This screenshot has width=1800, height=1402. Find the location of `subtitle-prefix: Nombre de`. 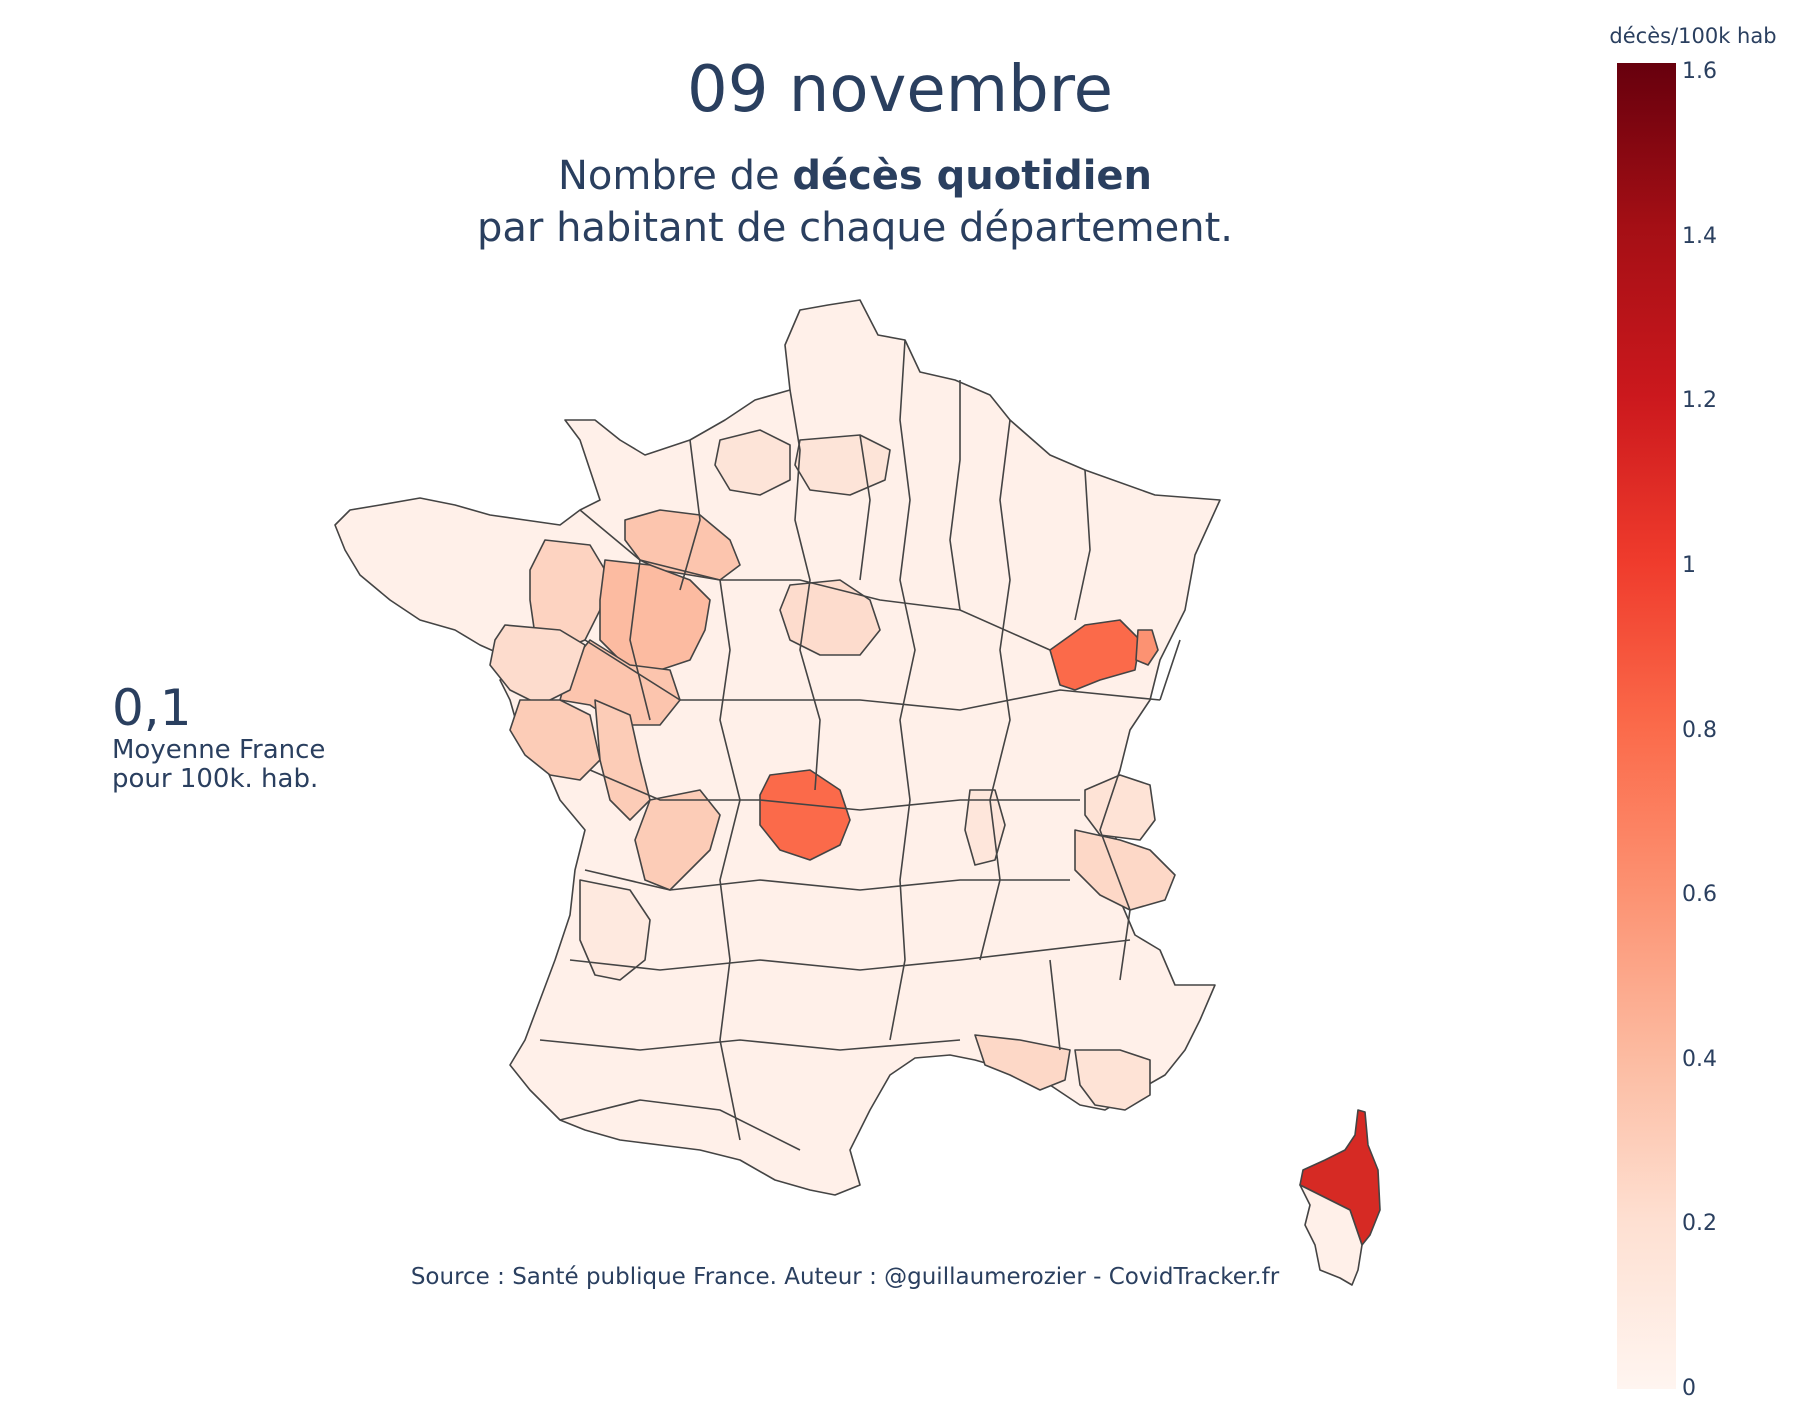

subtitle-prefix: Nombre de is located at coordinates (675, 176).